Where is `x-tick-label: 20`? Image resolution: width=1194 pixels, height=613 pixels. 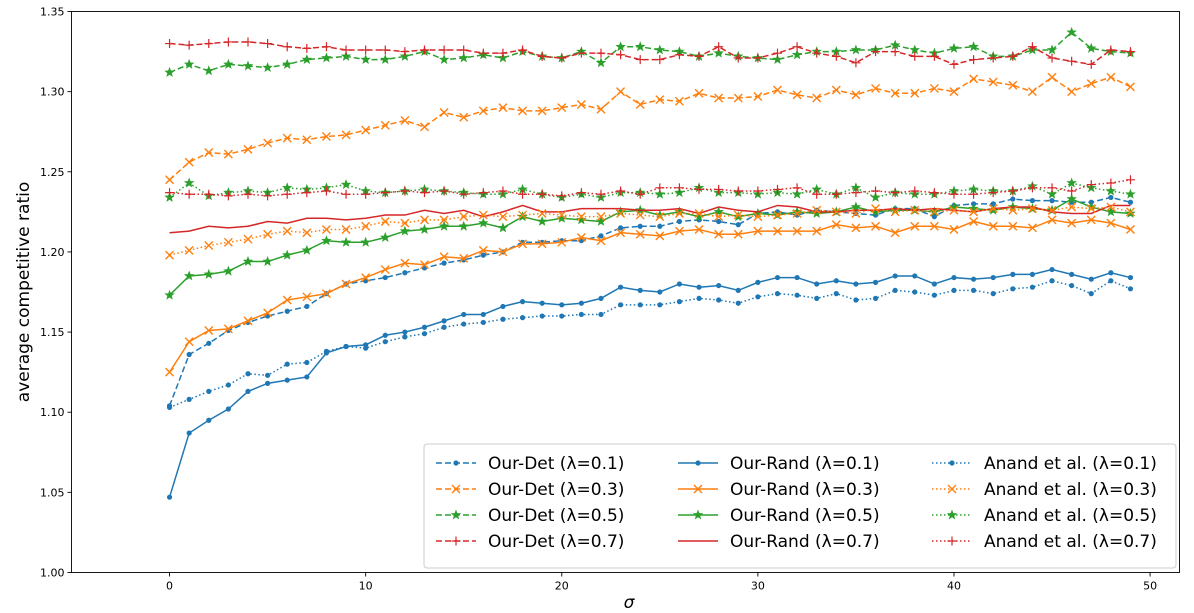 x-tick-label: 20 is located at coordinates (562, 586).